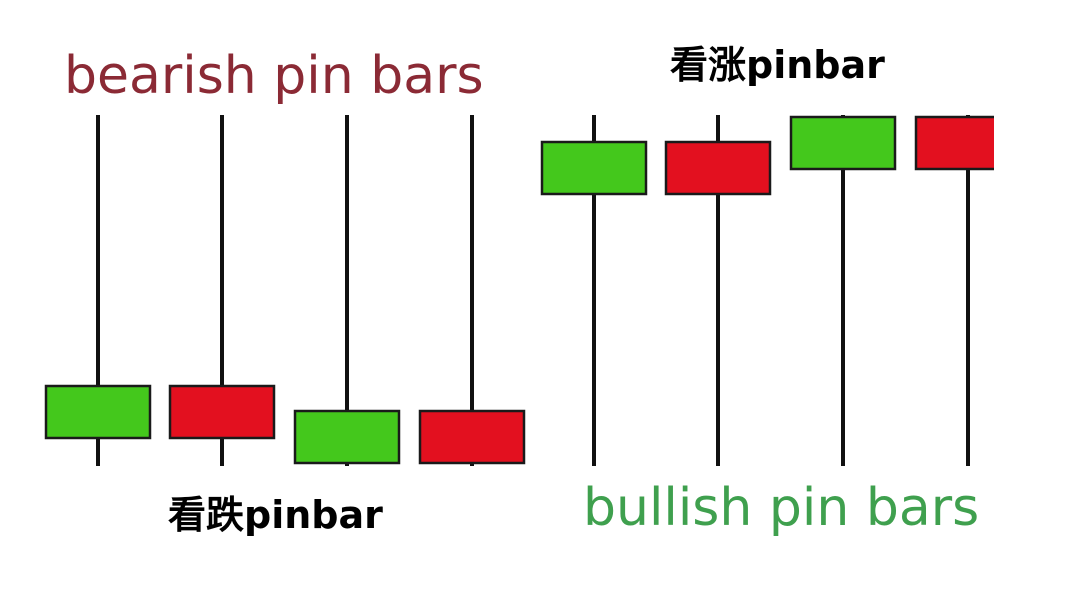 This screenshot has width=1080, height=595. What do you see at coordinates (843, 143) in the screenshot?
I see `bullish-candle-3-body-green` at bounding box center [843, 143].